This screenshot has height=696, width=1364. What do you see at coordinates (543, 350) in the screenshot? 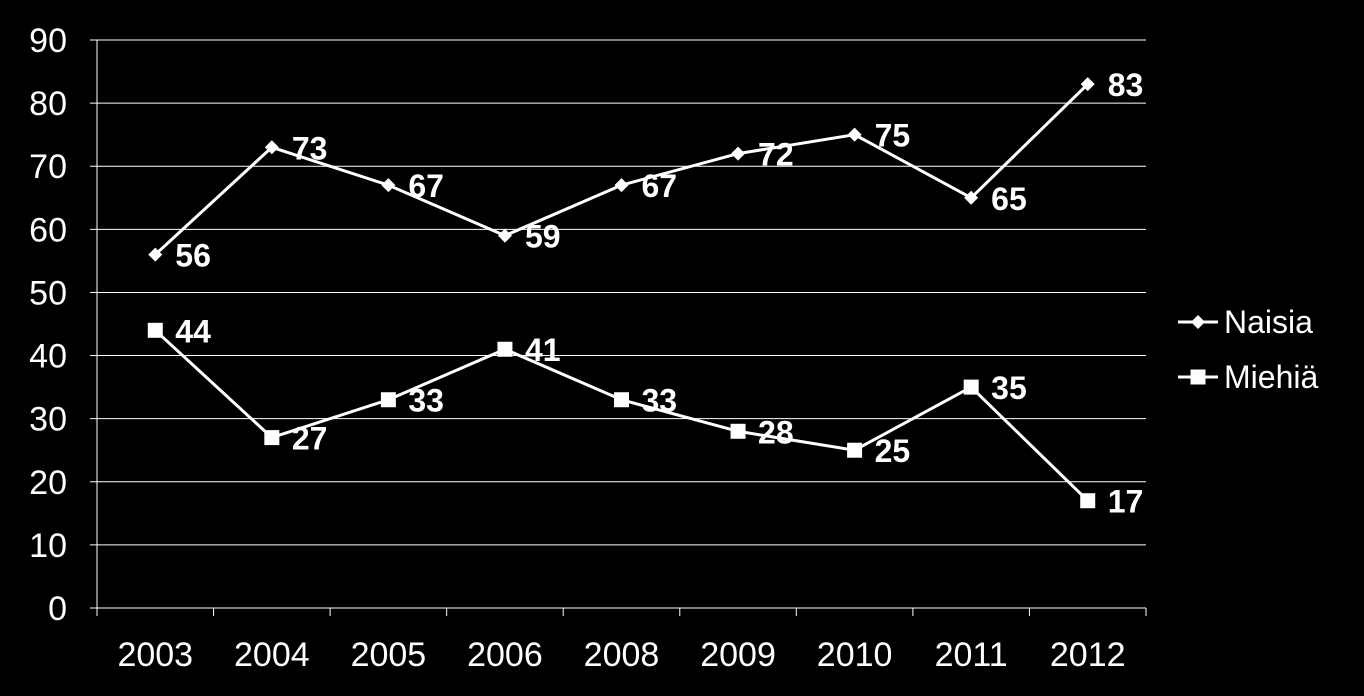
I see `data-label: 41` at bounding box center [543, 350].